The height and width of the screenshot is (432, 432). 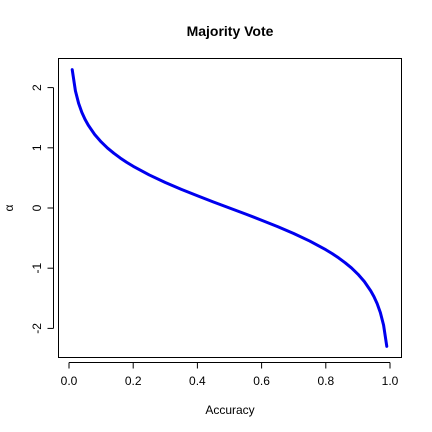 I want to click on y-axis: -2 -1 0 1 2, so click(x=42, y=209).